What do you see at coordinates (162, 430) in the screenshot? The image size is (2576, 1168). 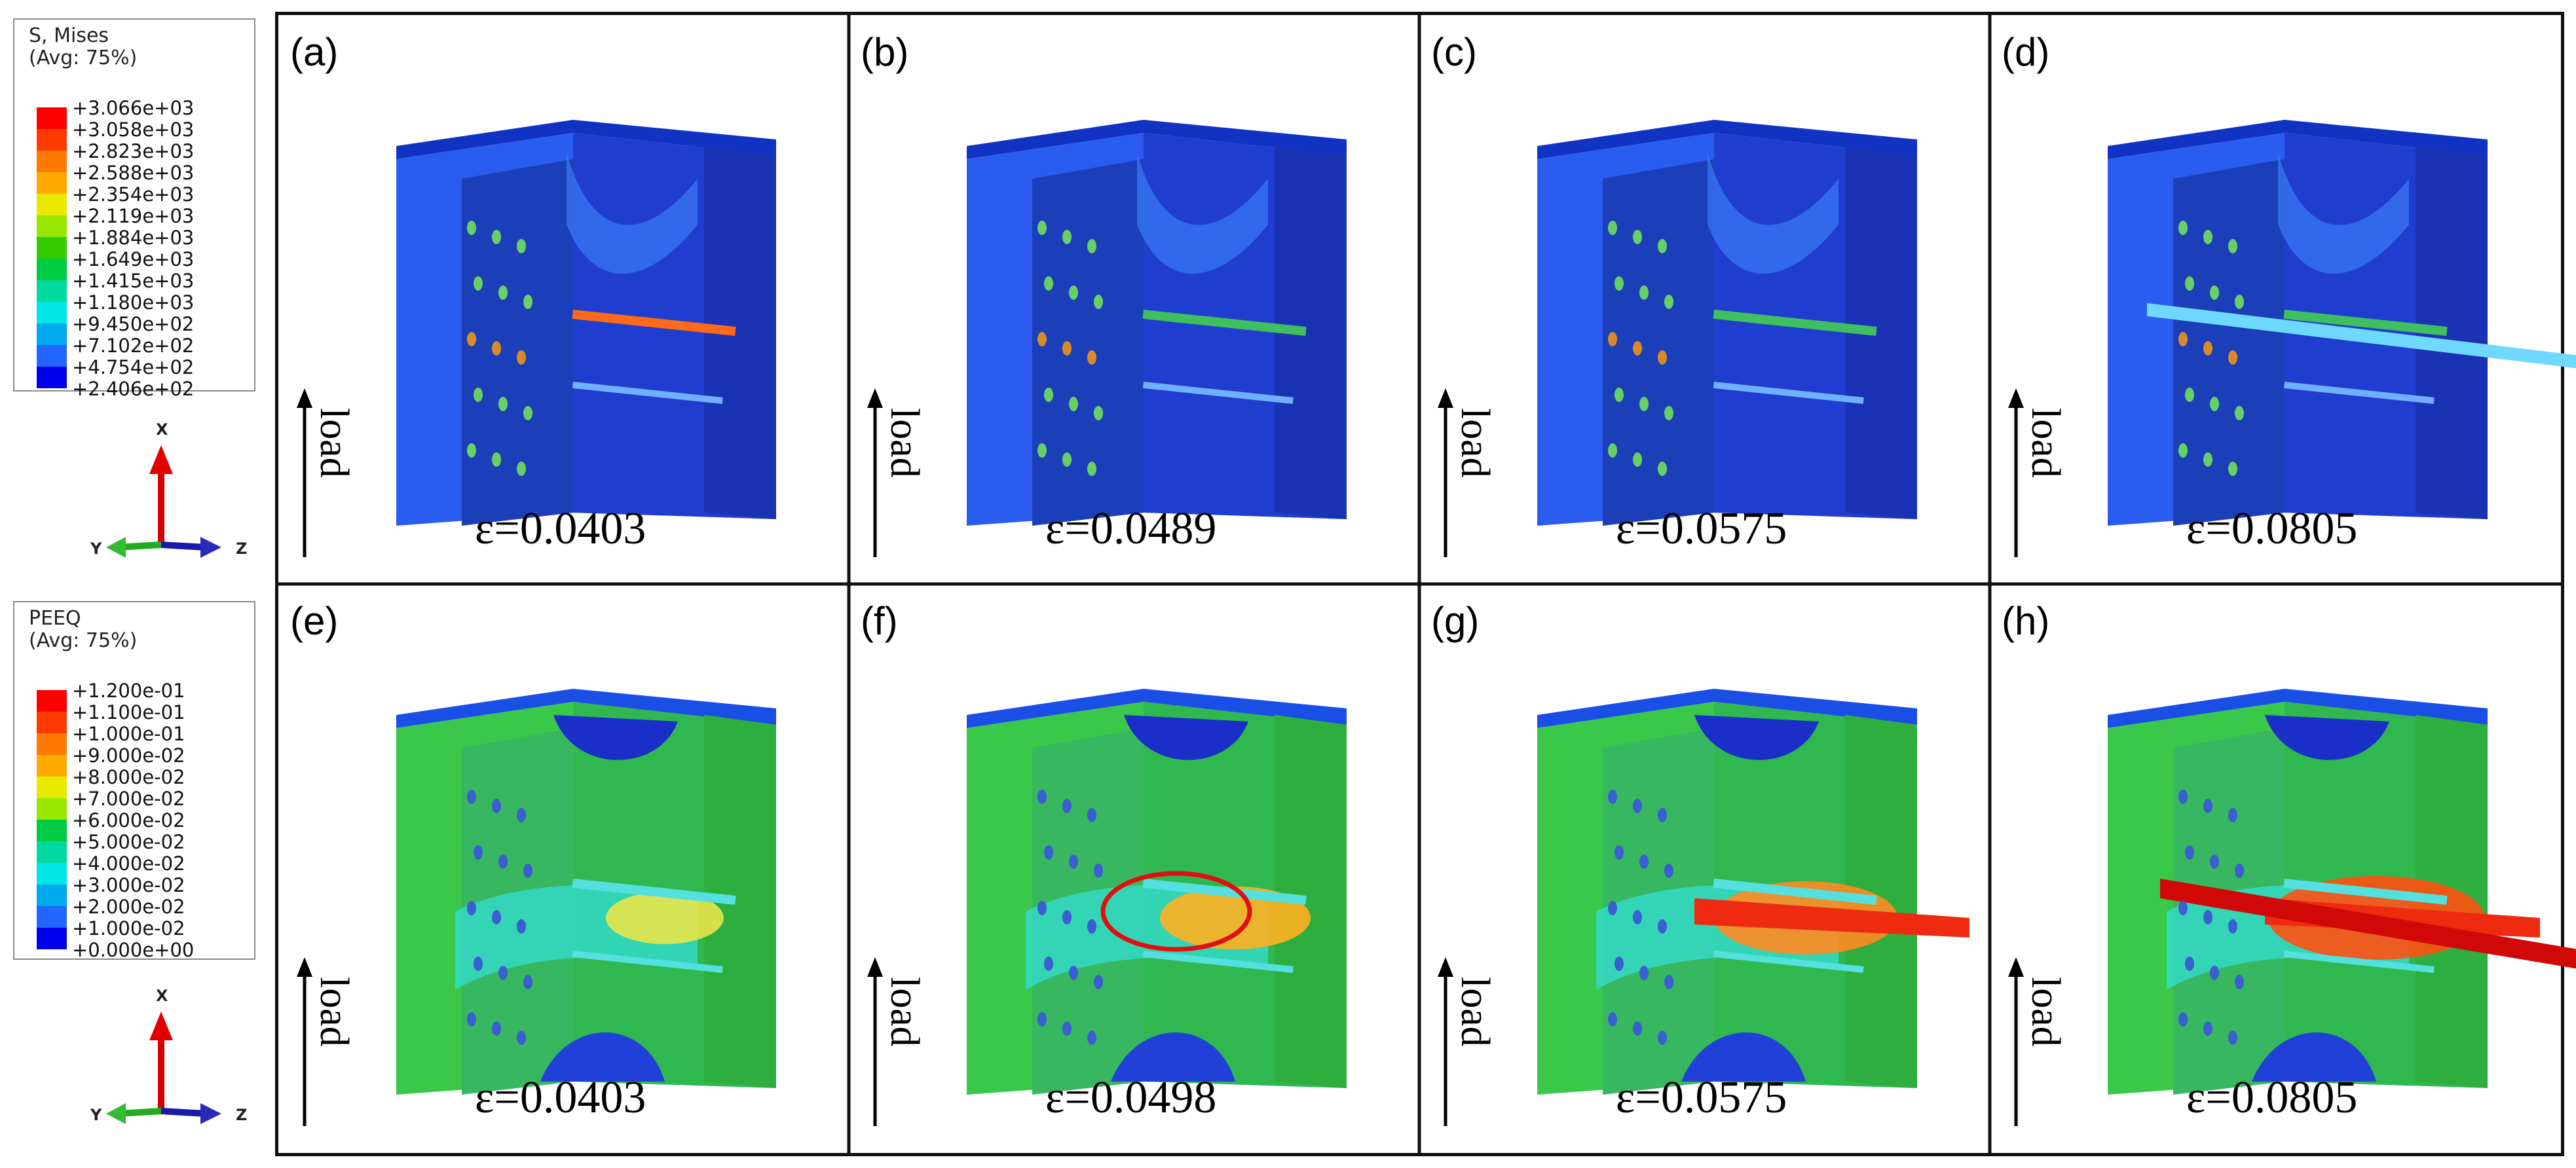 I see `axis-x-label: X` at bounding box center [162, 430].